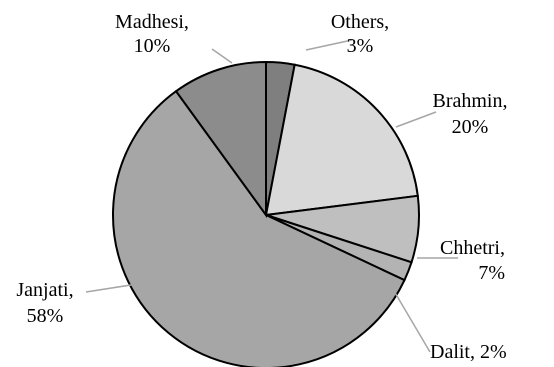  I want to click on data-label-chhetri-name: Chhetri,, so click(472, 248).